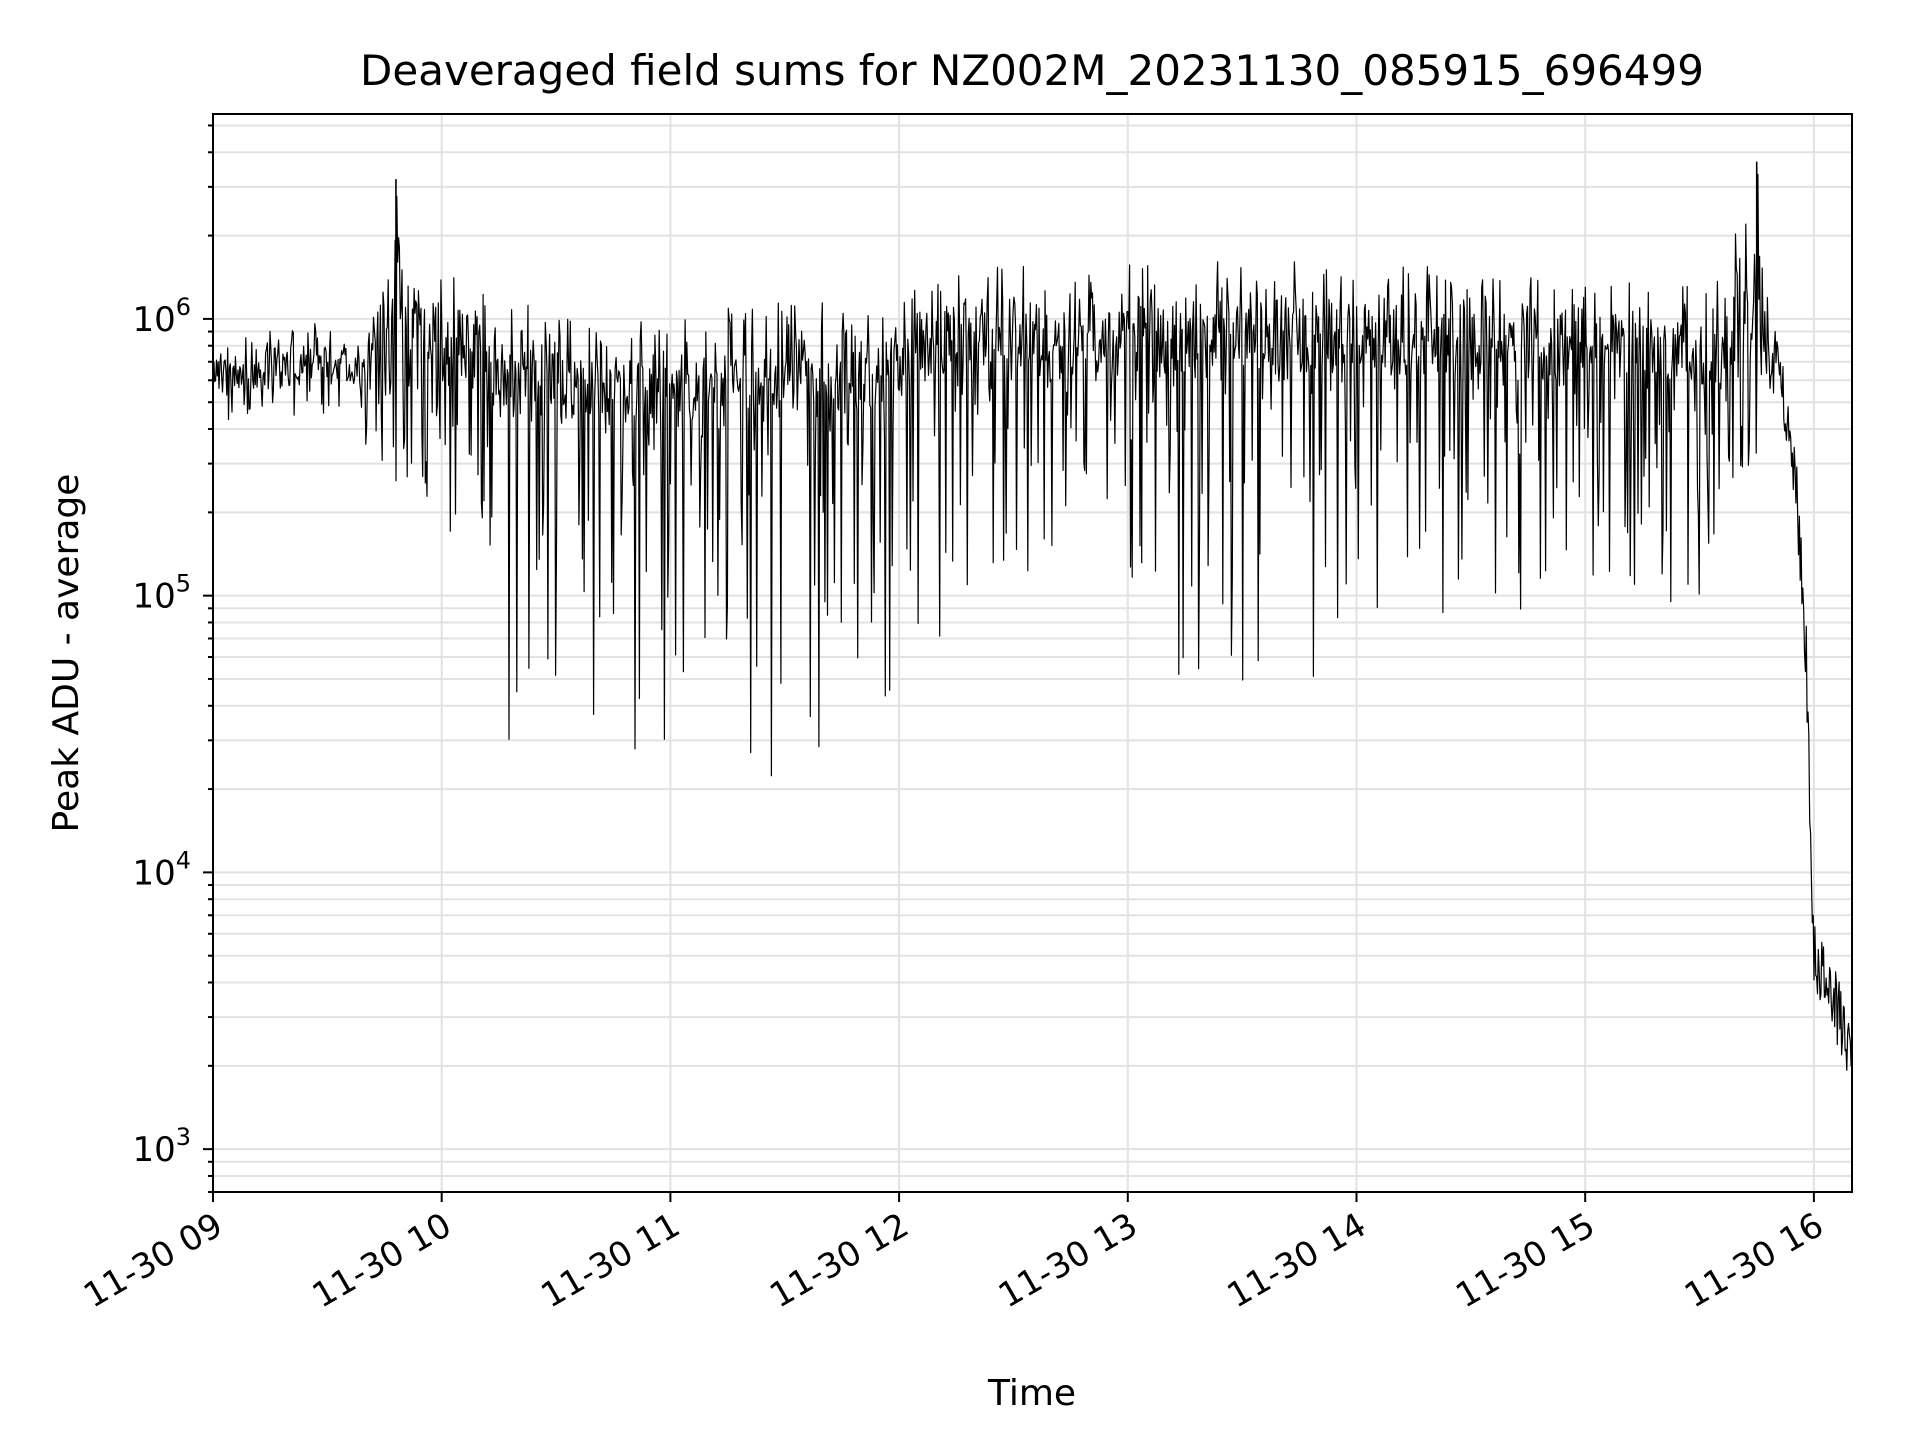 This screenshot has height=1440, width=1920. What do you see at coordinates (153, 1260) in the screenshot?
I see `x-tick-label: 11-30 09` at bounding box center [153, 1260].